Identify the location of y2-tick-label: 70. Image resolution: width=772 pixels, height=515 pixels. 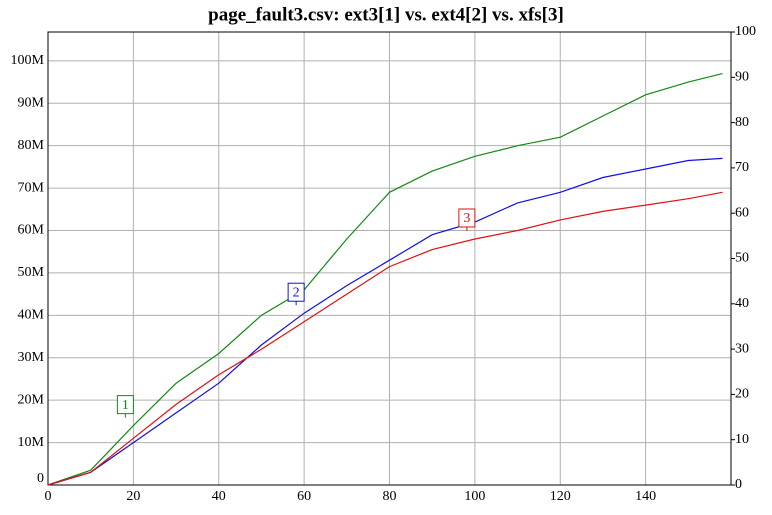
(742, 167).